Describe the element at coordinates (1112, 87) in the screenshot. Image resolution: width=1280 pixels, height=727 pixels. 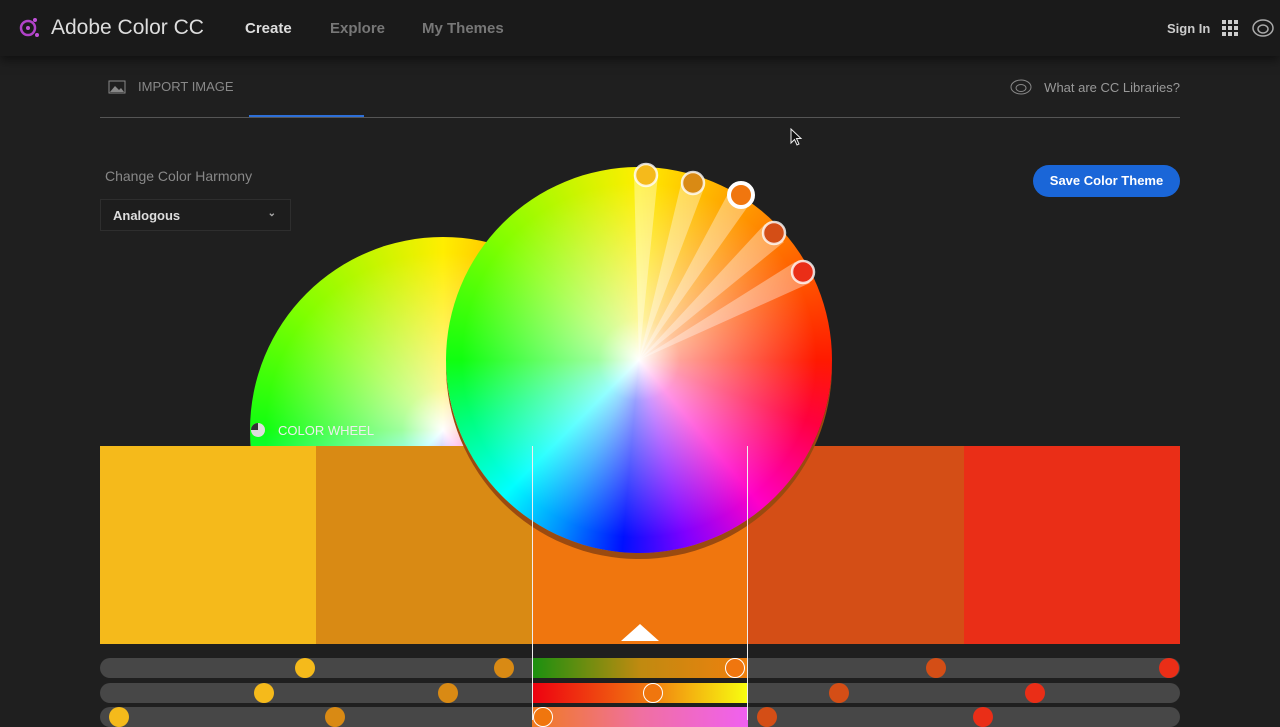
I see `cc-libraries-label: What are CC Libraries?` at that location.